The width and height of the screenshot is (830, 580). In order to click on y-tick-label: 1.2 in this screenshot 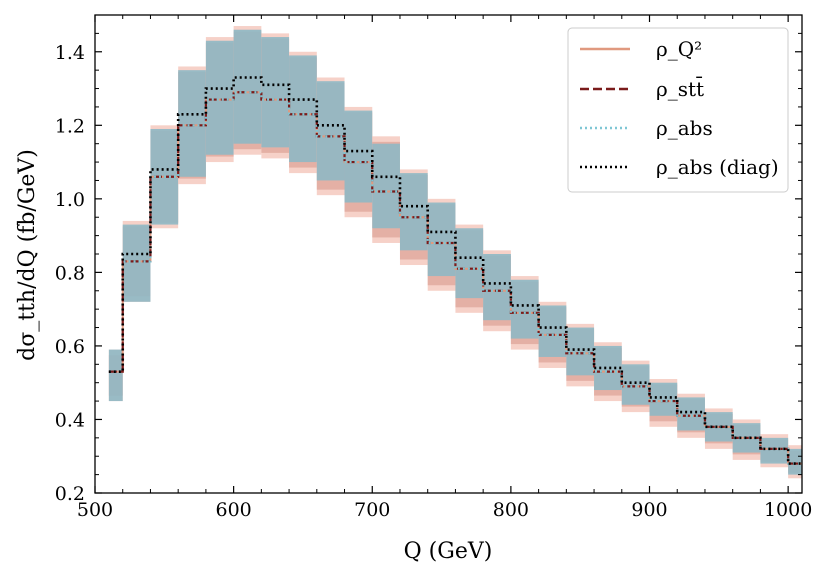, I will do `click(70, 126)`.